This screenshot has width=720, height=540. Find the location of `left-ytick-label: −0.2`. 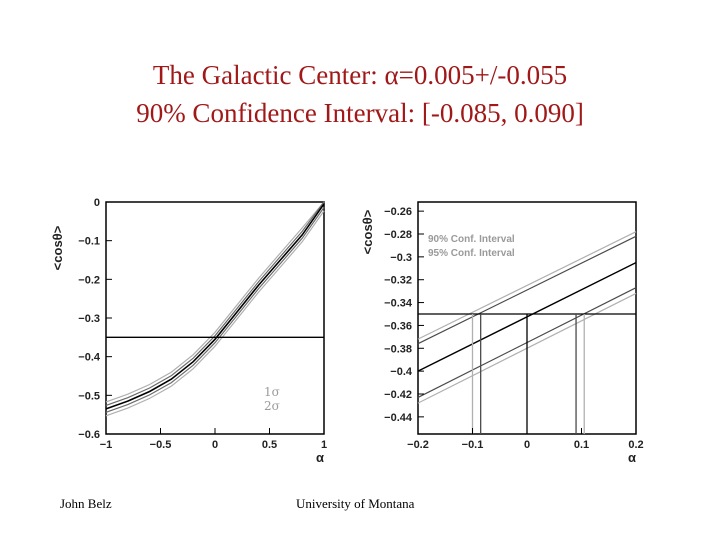

left-ytick-label: −0.2 is located at coordinates (89, 280).